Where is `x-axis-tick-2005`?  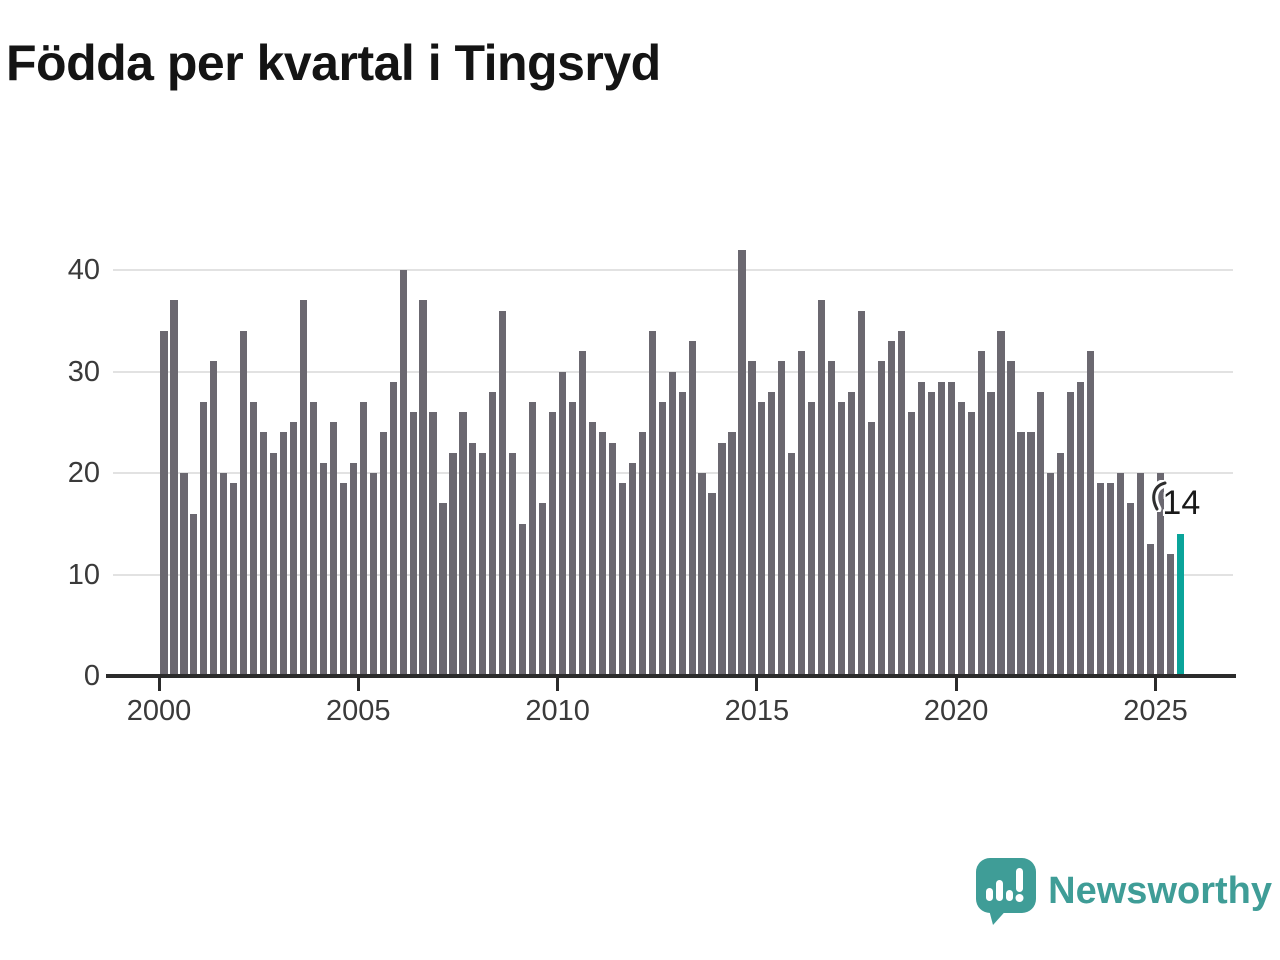 x-axis-tick-2005 is located at coordinates (358, 684).